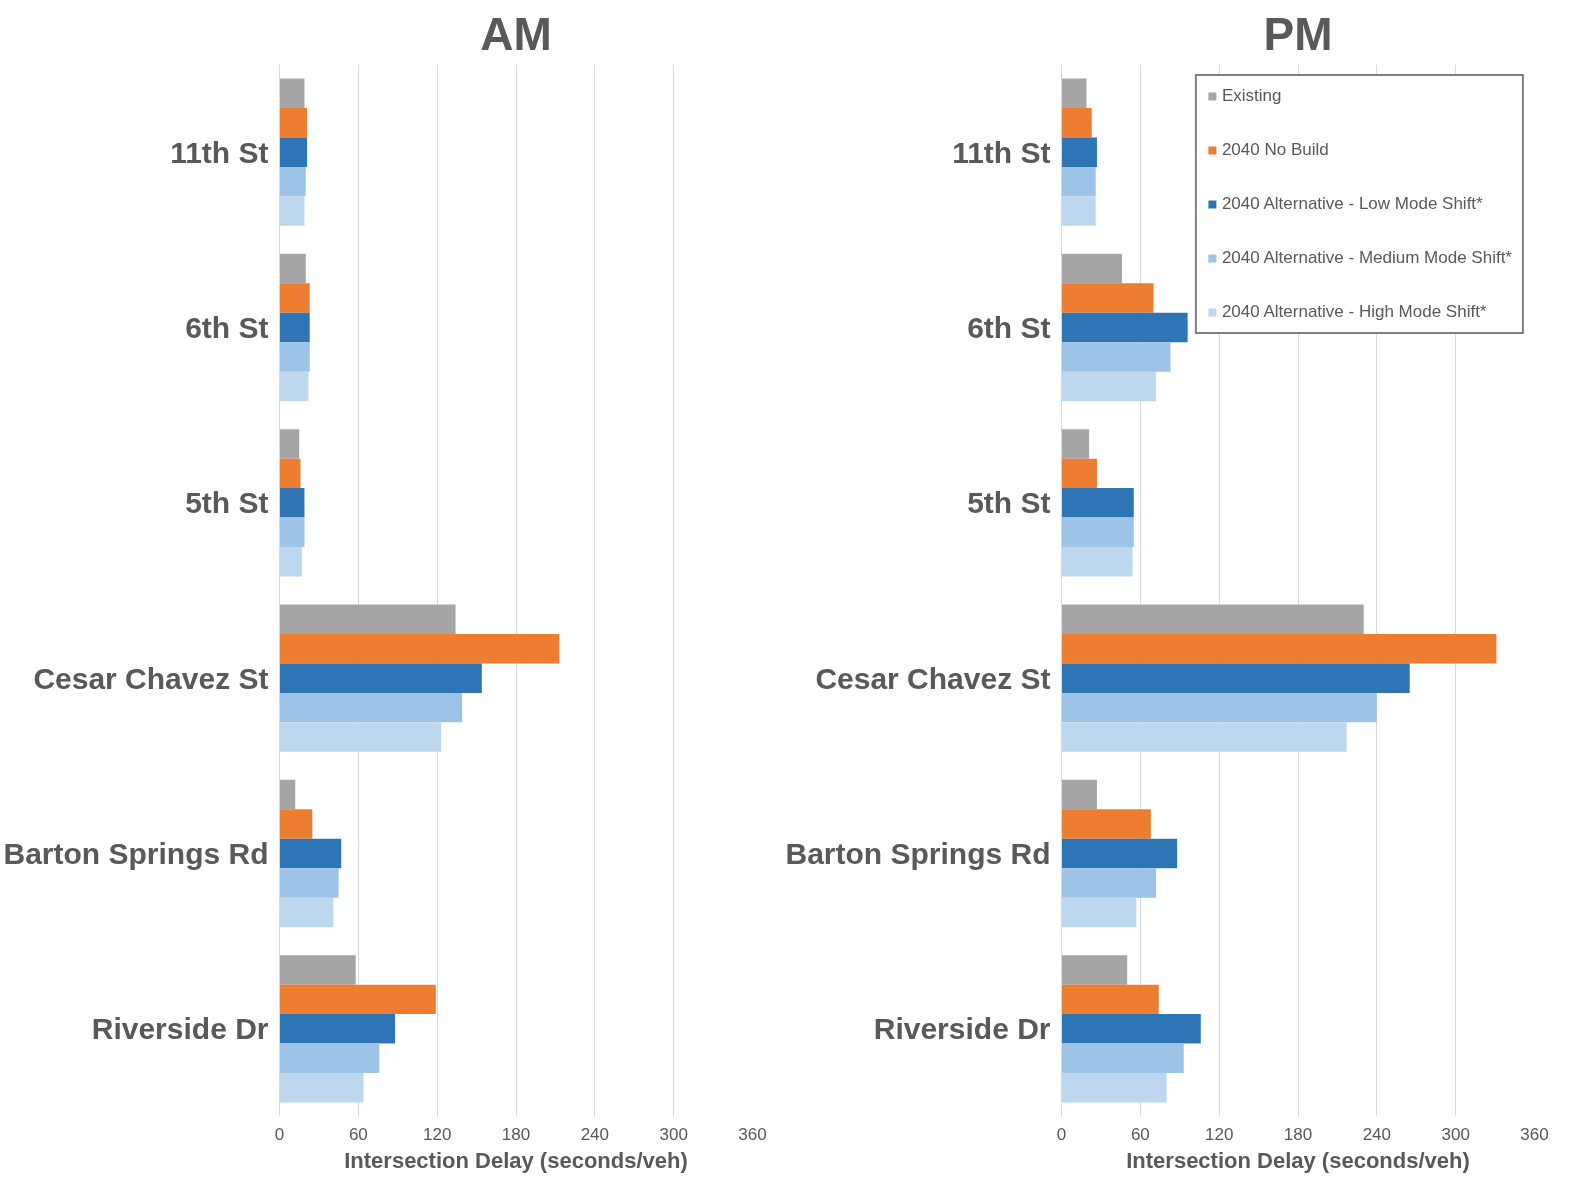 This screenshot has width=1571, height=1182. I want to click on legend-label: 2040 Alternative - Medium Mode Shift*, so click(1366, 258).